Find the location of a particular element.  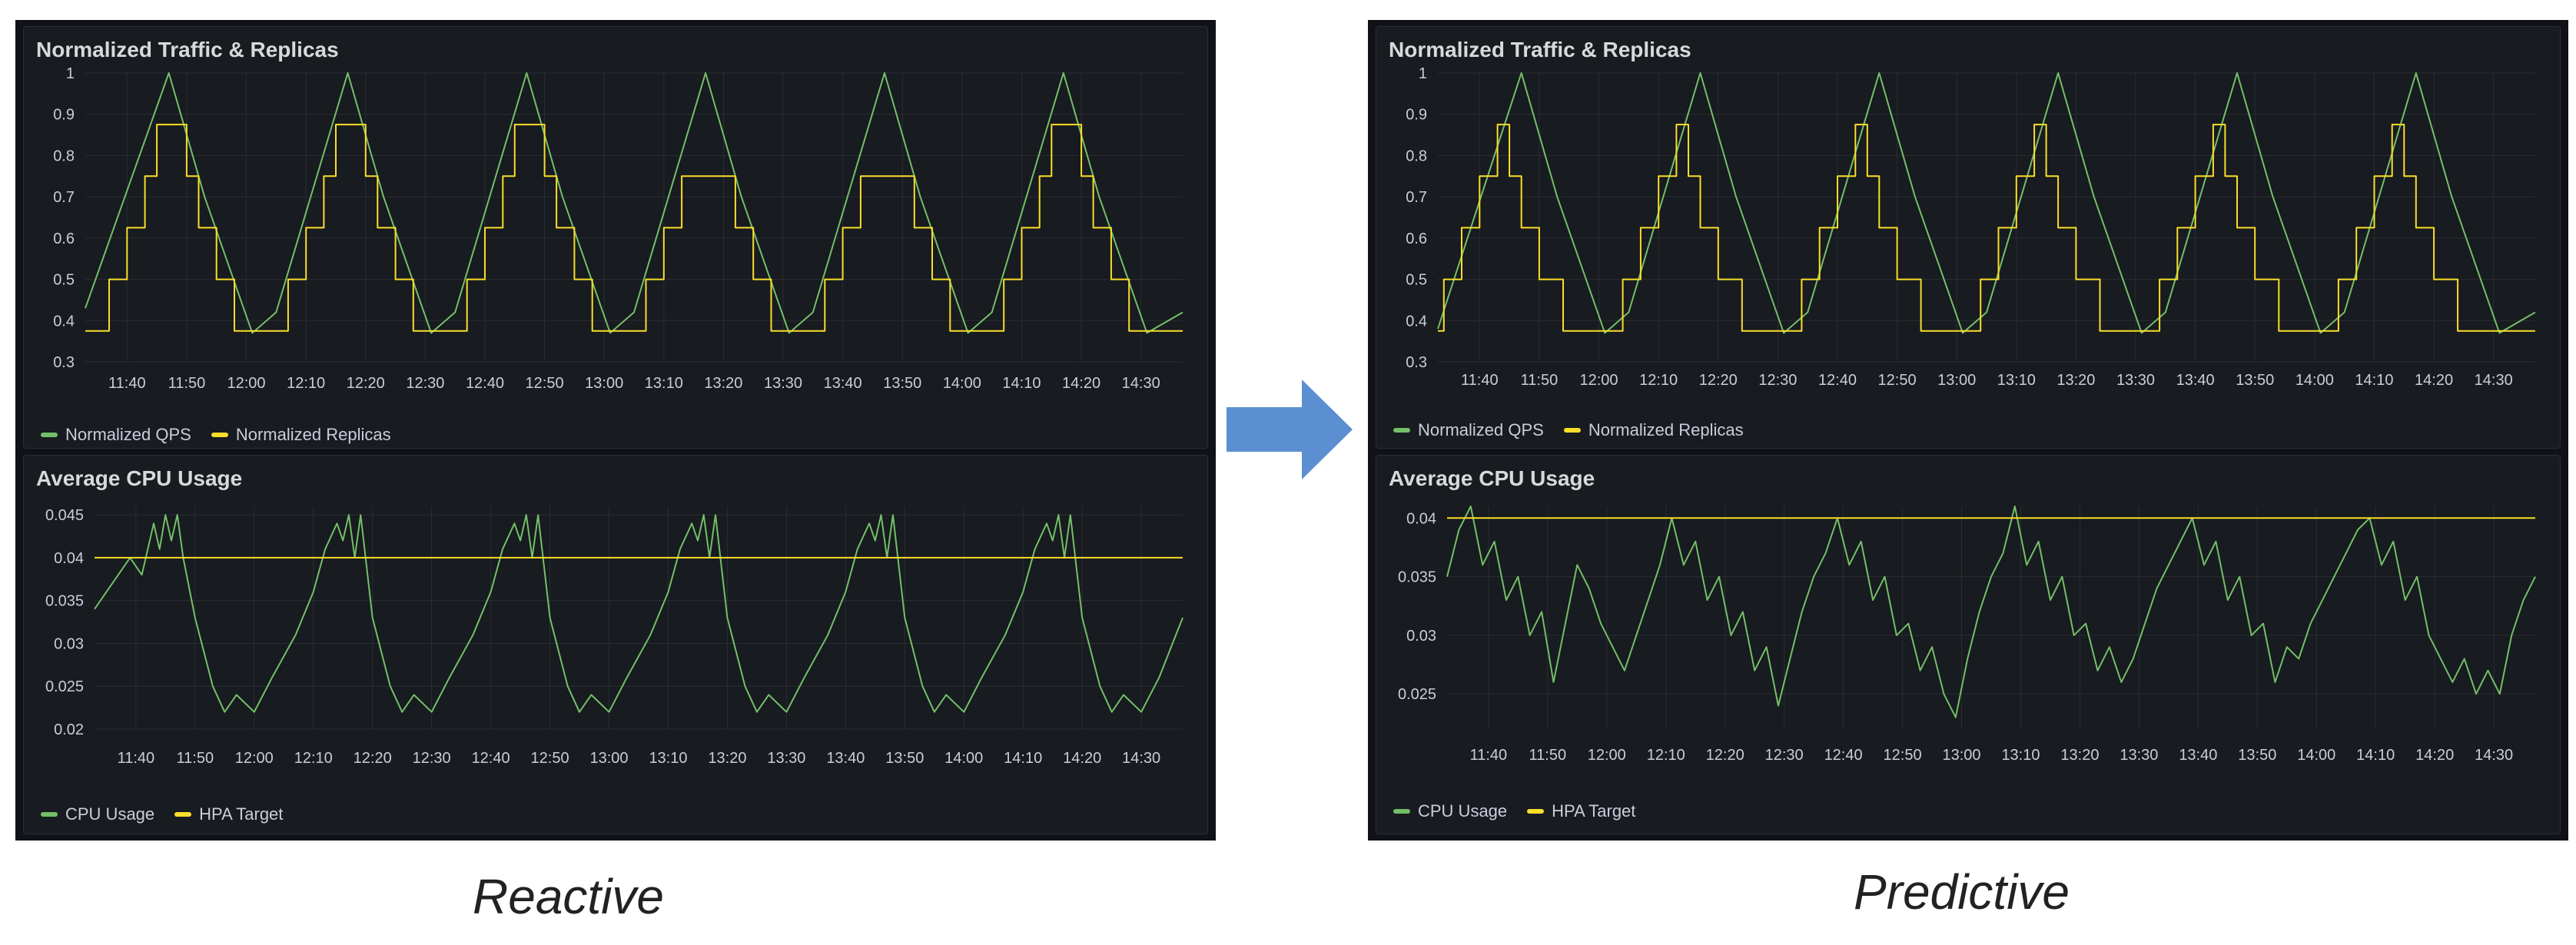

legend-label: Normalized Replicas is located at coordinates (313, 434).